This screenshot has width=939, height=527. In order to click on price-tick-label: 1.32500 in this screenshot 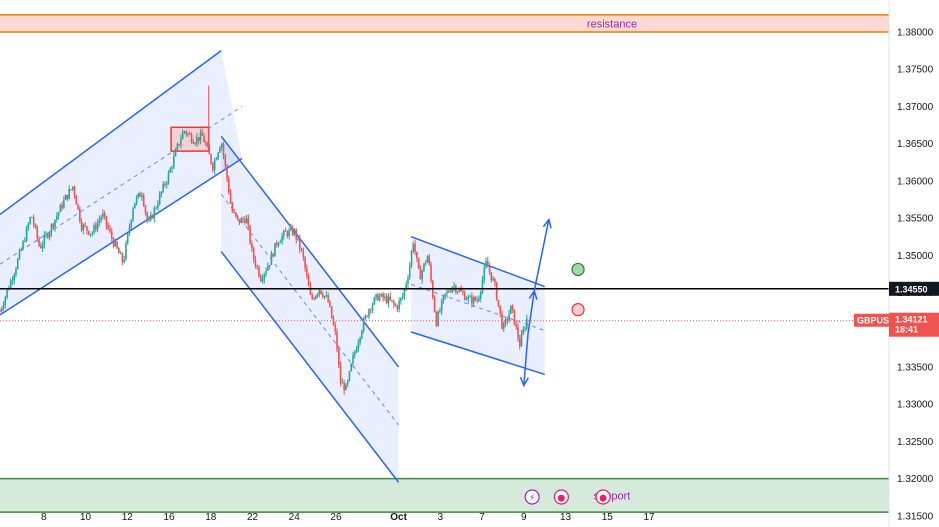, I will do `click(915, 442)`.